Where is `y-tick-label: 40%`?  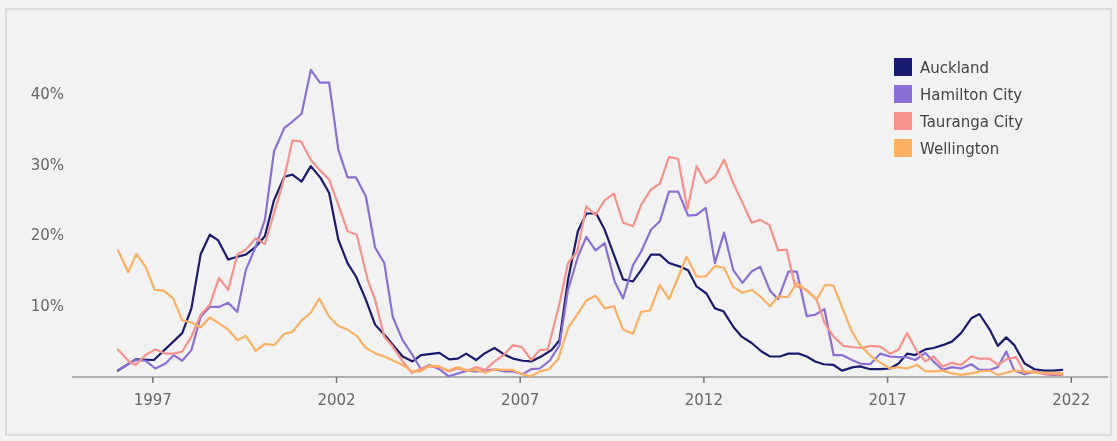 y-tick-label: 40% is located at coordinates (47, 93).